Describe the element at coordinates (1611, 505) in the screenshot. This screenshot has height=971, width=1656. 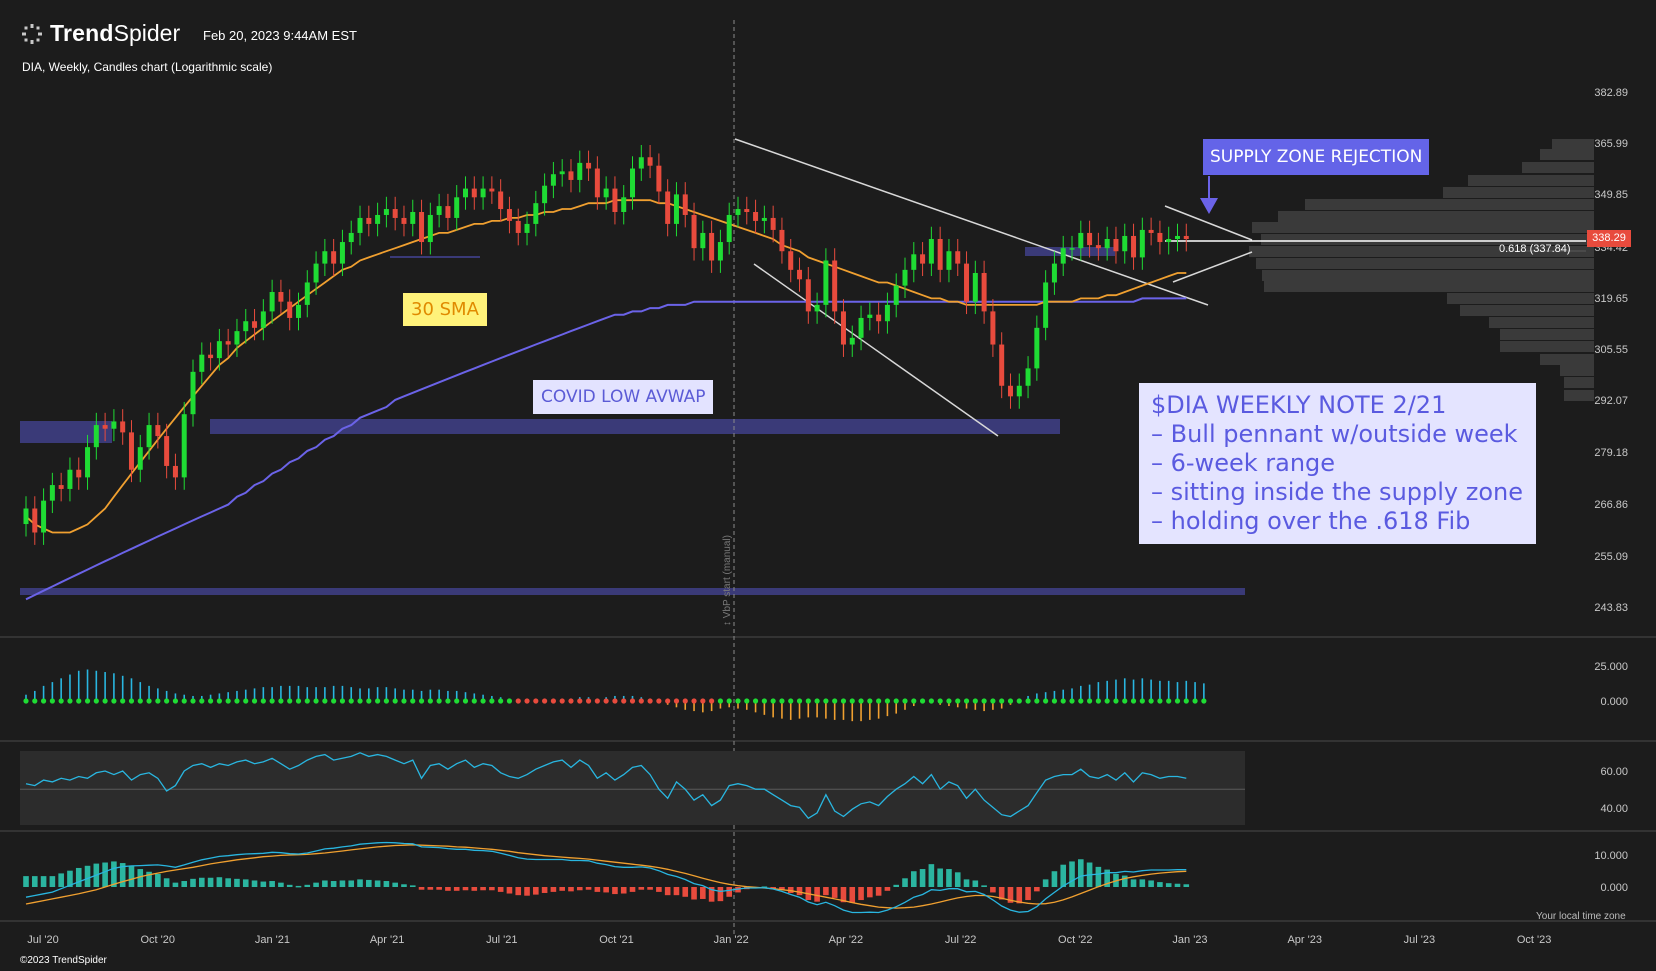
I see `price-axis-label: 266.86` at that location.